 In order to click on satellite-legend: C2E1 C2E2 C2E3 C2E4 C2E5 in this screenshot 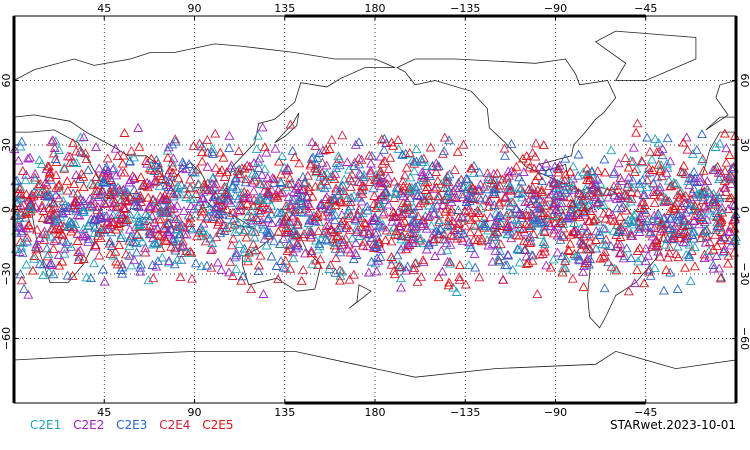, I will do `click(135, 425)`.